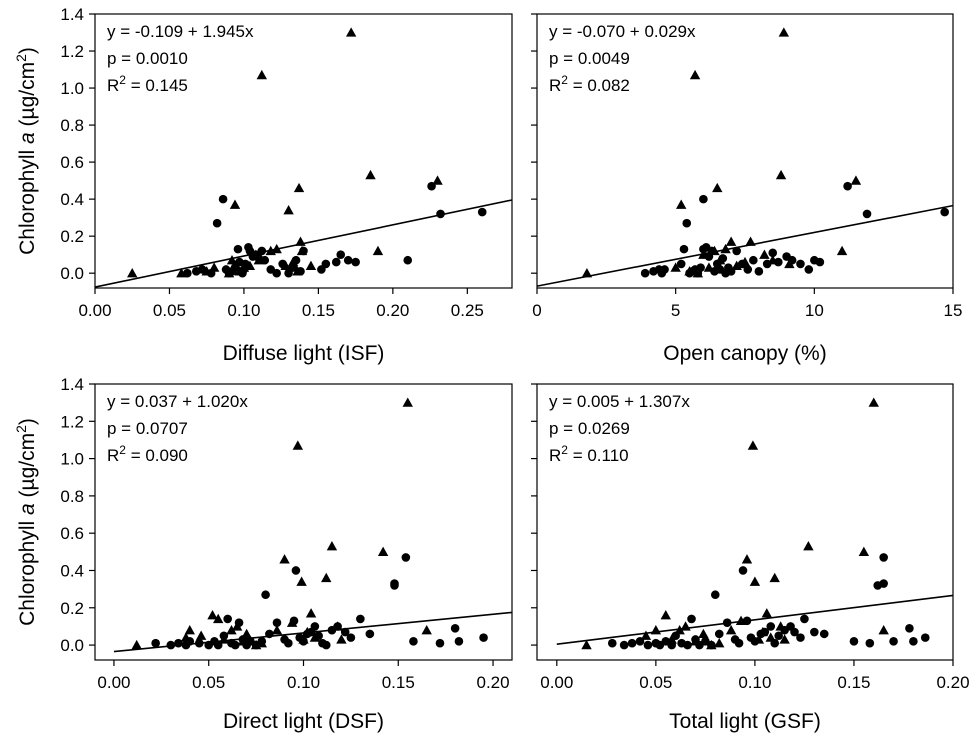 The height and width of the screenshot is (739, 972). Describe the element at coordinates (72, 14) in the screenshot. I see `y-tick-label: 1.4` at that location.